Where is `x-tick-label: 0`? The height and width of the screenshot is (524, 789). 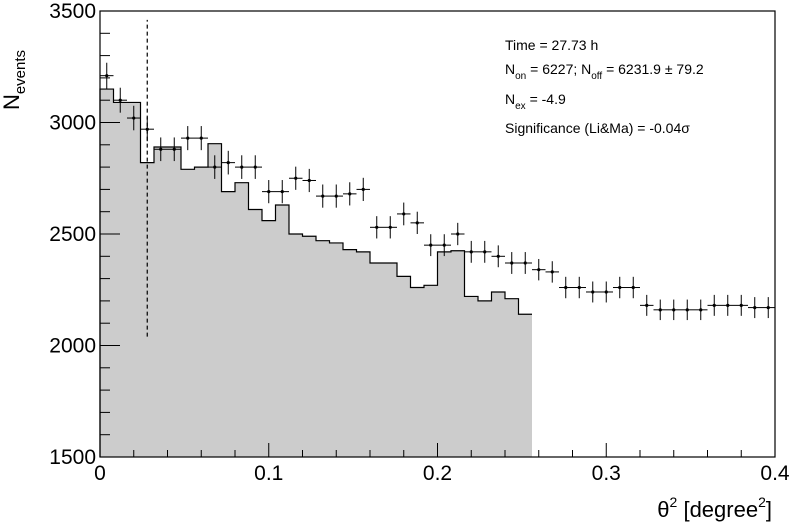 x-tick-label: 0 is located at coordinates (100, 473).